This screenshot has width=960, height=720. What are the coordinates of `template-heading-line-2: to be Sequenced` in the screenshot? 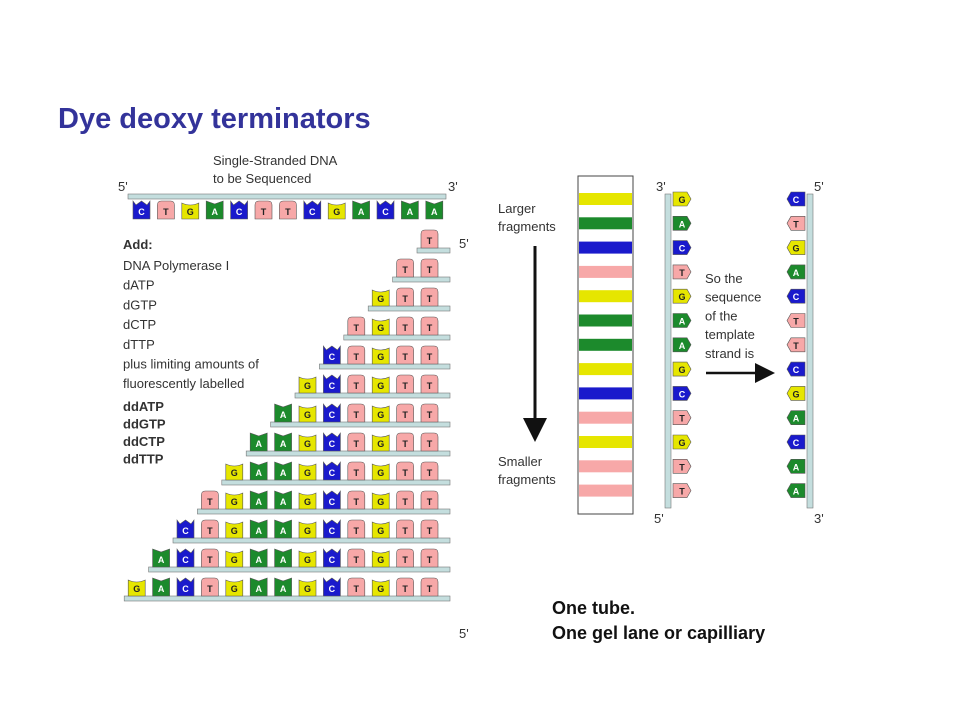 It's located at (262, 178).